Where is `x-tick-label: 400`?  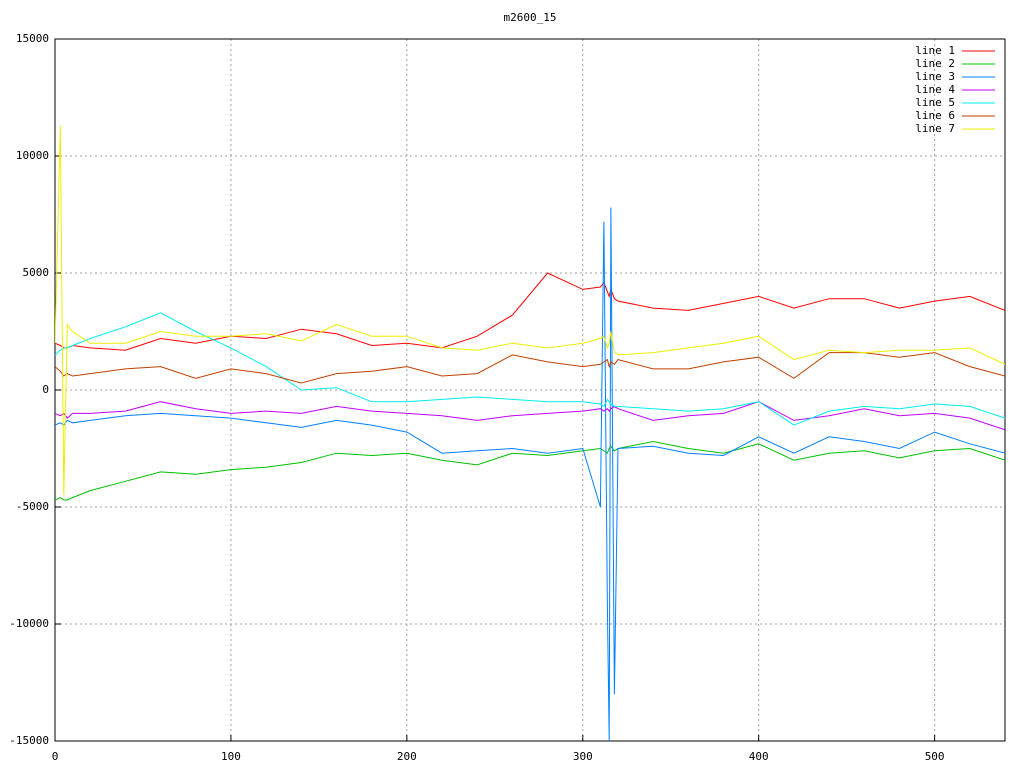
x-tick-label: 400 is located at coordinates (759, 756).